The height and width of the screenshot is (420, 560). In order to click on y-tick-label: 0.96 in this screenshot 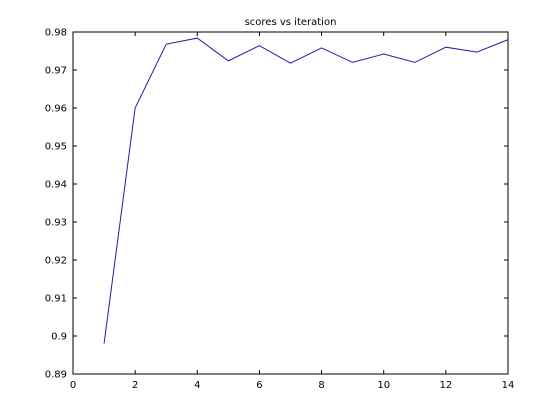, I will do `click(56, 109)`.